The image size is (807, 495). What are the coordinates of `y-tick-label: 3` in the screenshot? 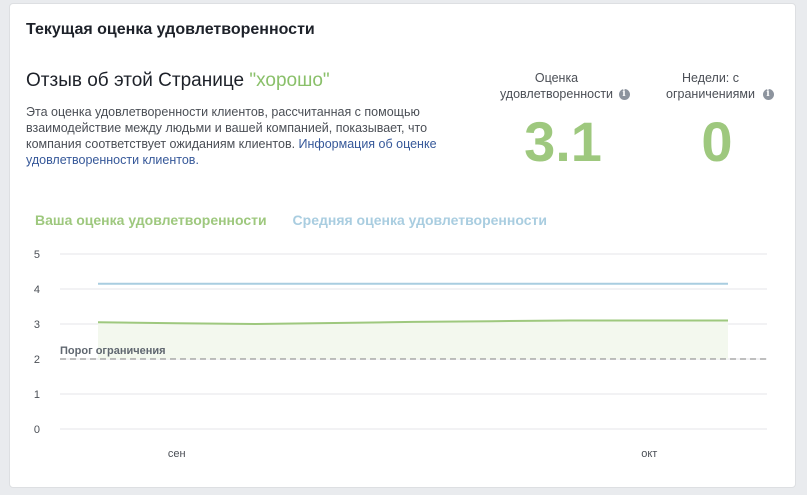 It's located at (37, 325).